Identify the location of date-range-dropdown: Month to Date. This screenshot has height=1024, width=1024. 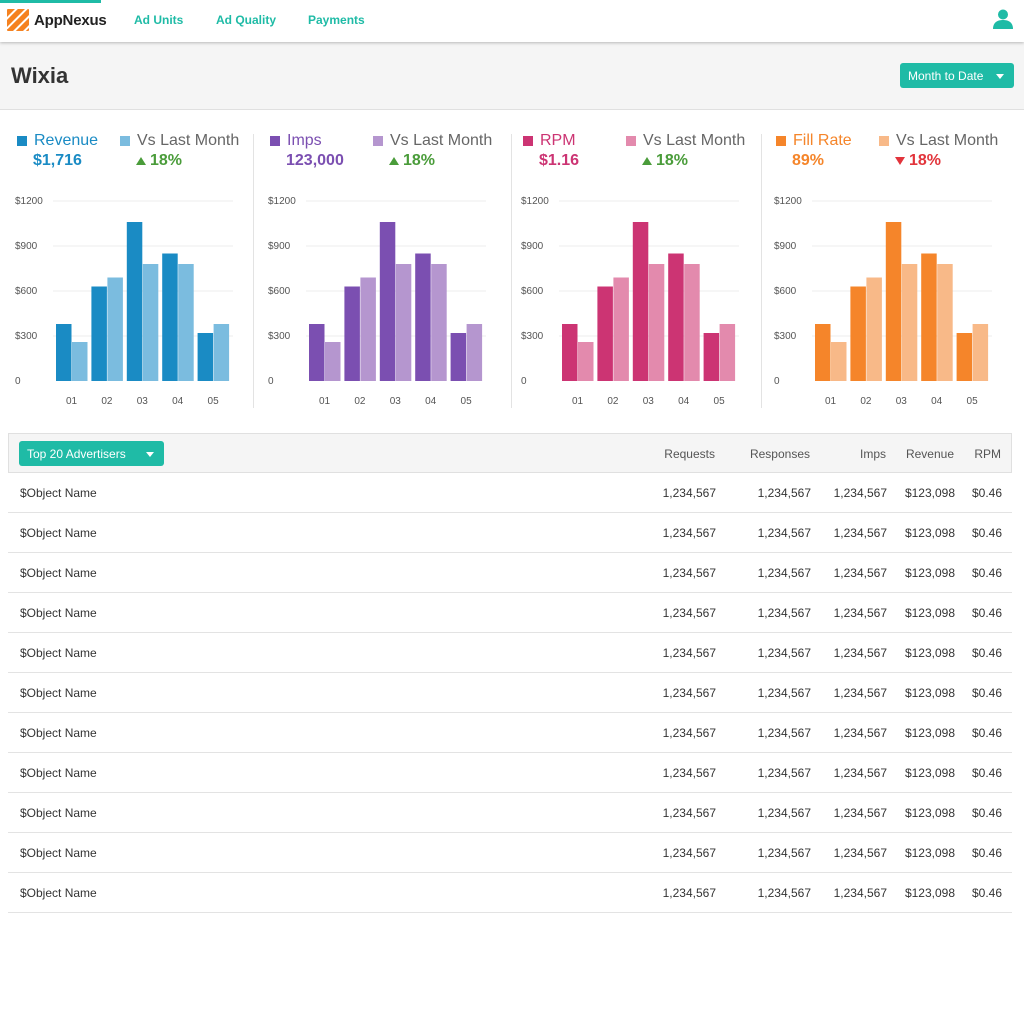
(957, 75).